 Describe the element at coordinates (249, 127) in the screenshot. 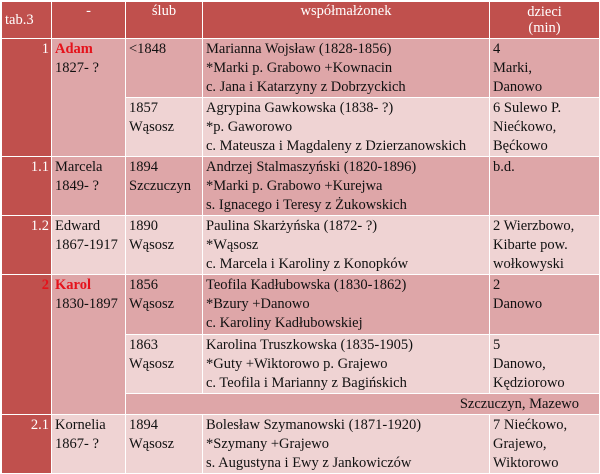

I see `spouse-line: *p. Gaworowo` at that location.